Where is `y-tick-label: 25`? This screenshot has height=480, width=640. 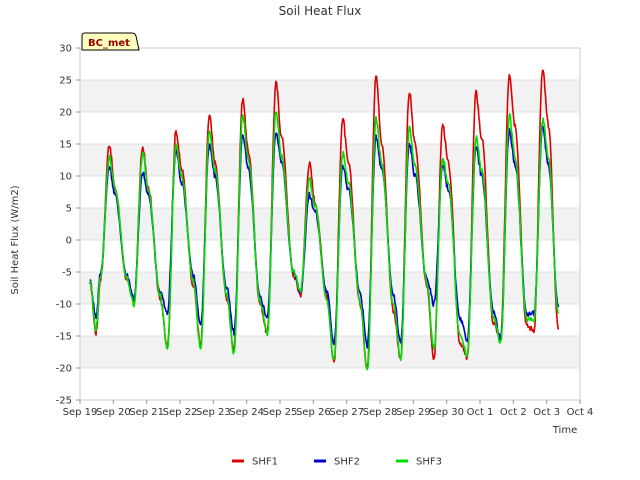 y-tick-label: 25 is located at coordinates (65, 81).